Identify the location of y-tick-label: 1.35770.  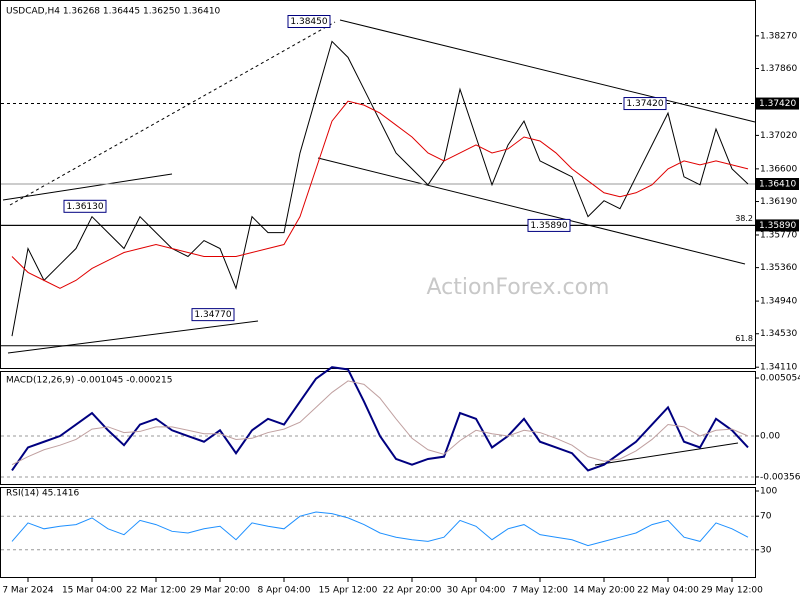
(778, 235).